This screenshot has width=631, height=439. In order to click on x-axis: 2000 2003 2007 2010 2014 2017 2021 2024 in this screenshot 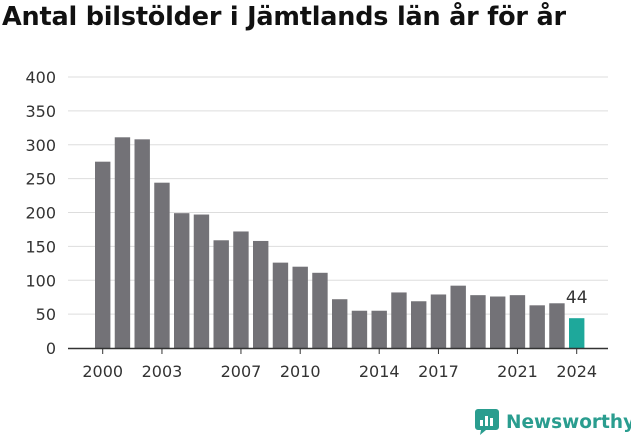, I will do `click(338, 364)`.